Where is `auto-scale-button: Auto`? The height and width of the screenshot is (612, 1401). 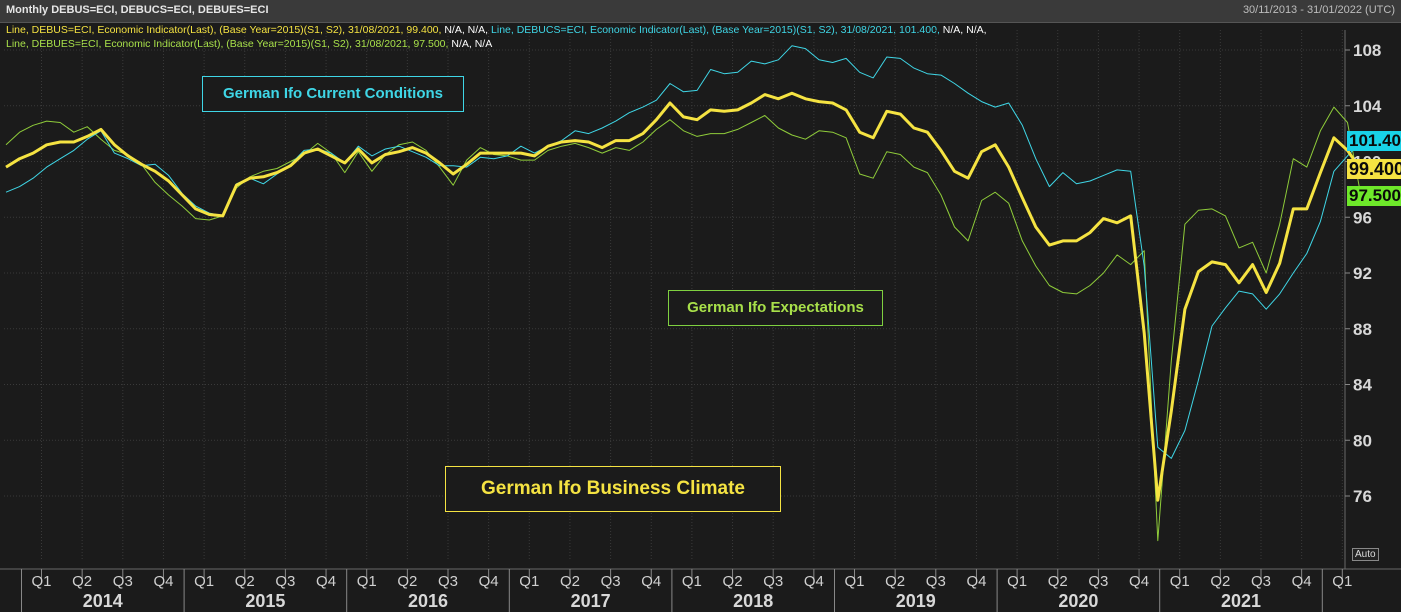
auto-scale-button: Auto is located at coordinates (1365, 554).